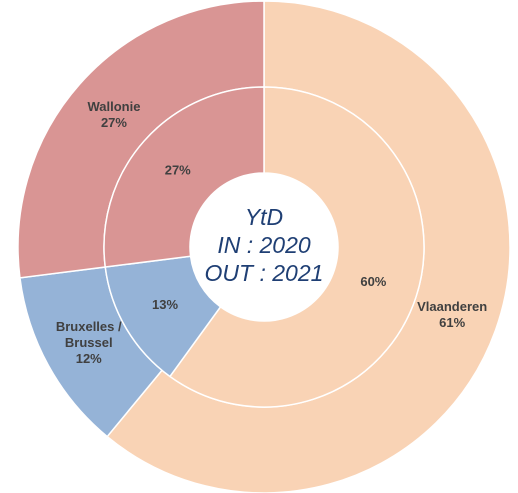  Describe the element at coordinates (114, 106) in the screenshot. I see `category-label: Wallonie` at that location.